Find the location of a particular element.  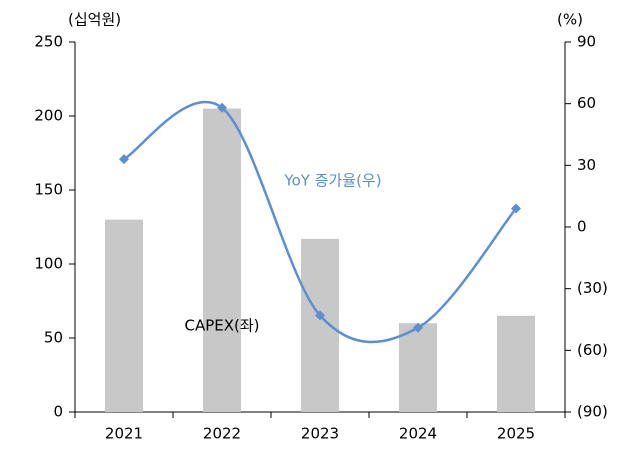

y-tick-label: 200 is located at coordinates (48, 116).